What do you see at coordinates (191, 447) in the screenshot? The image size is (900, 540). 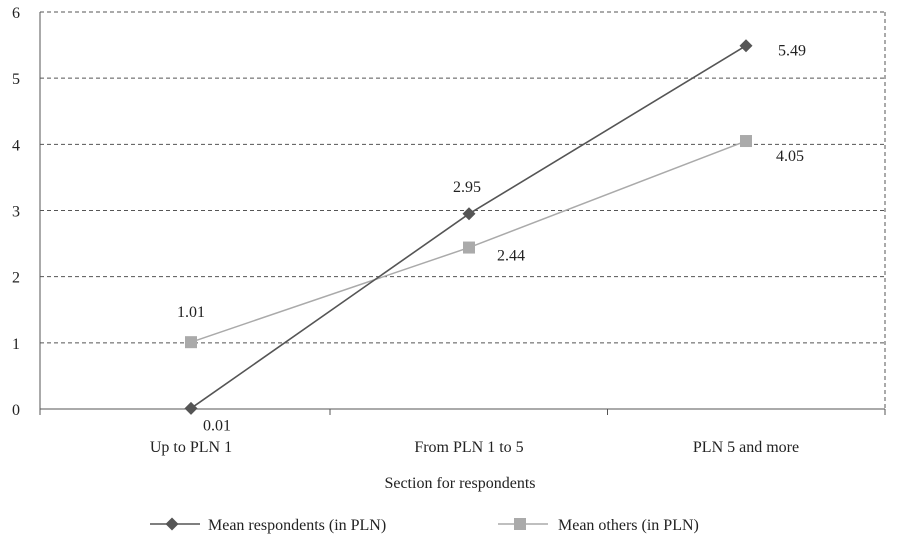 I see `x-tick-label: Up to PLN 1` at bounding box center [191, 447].